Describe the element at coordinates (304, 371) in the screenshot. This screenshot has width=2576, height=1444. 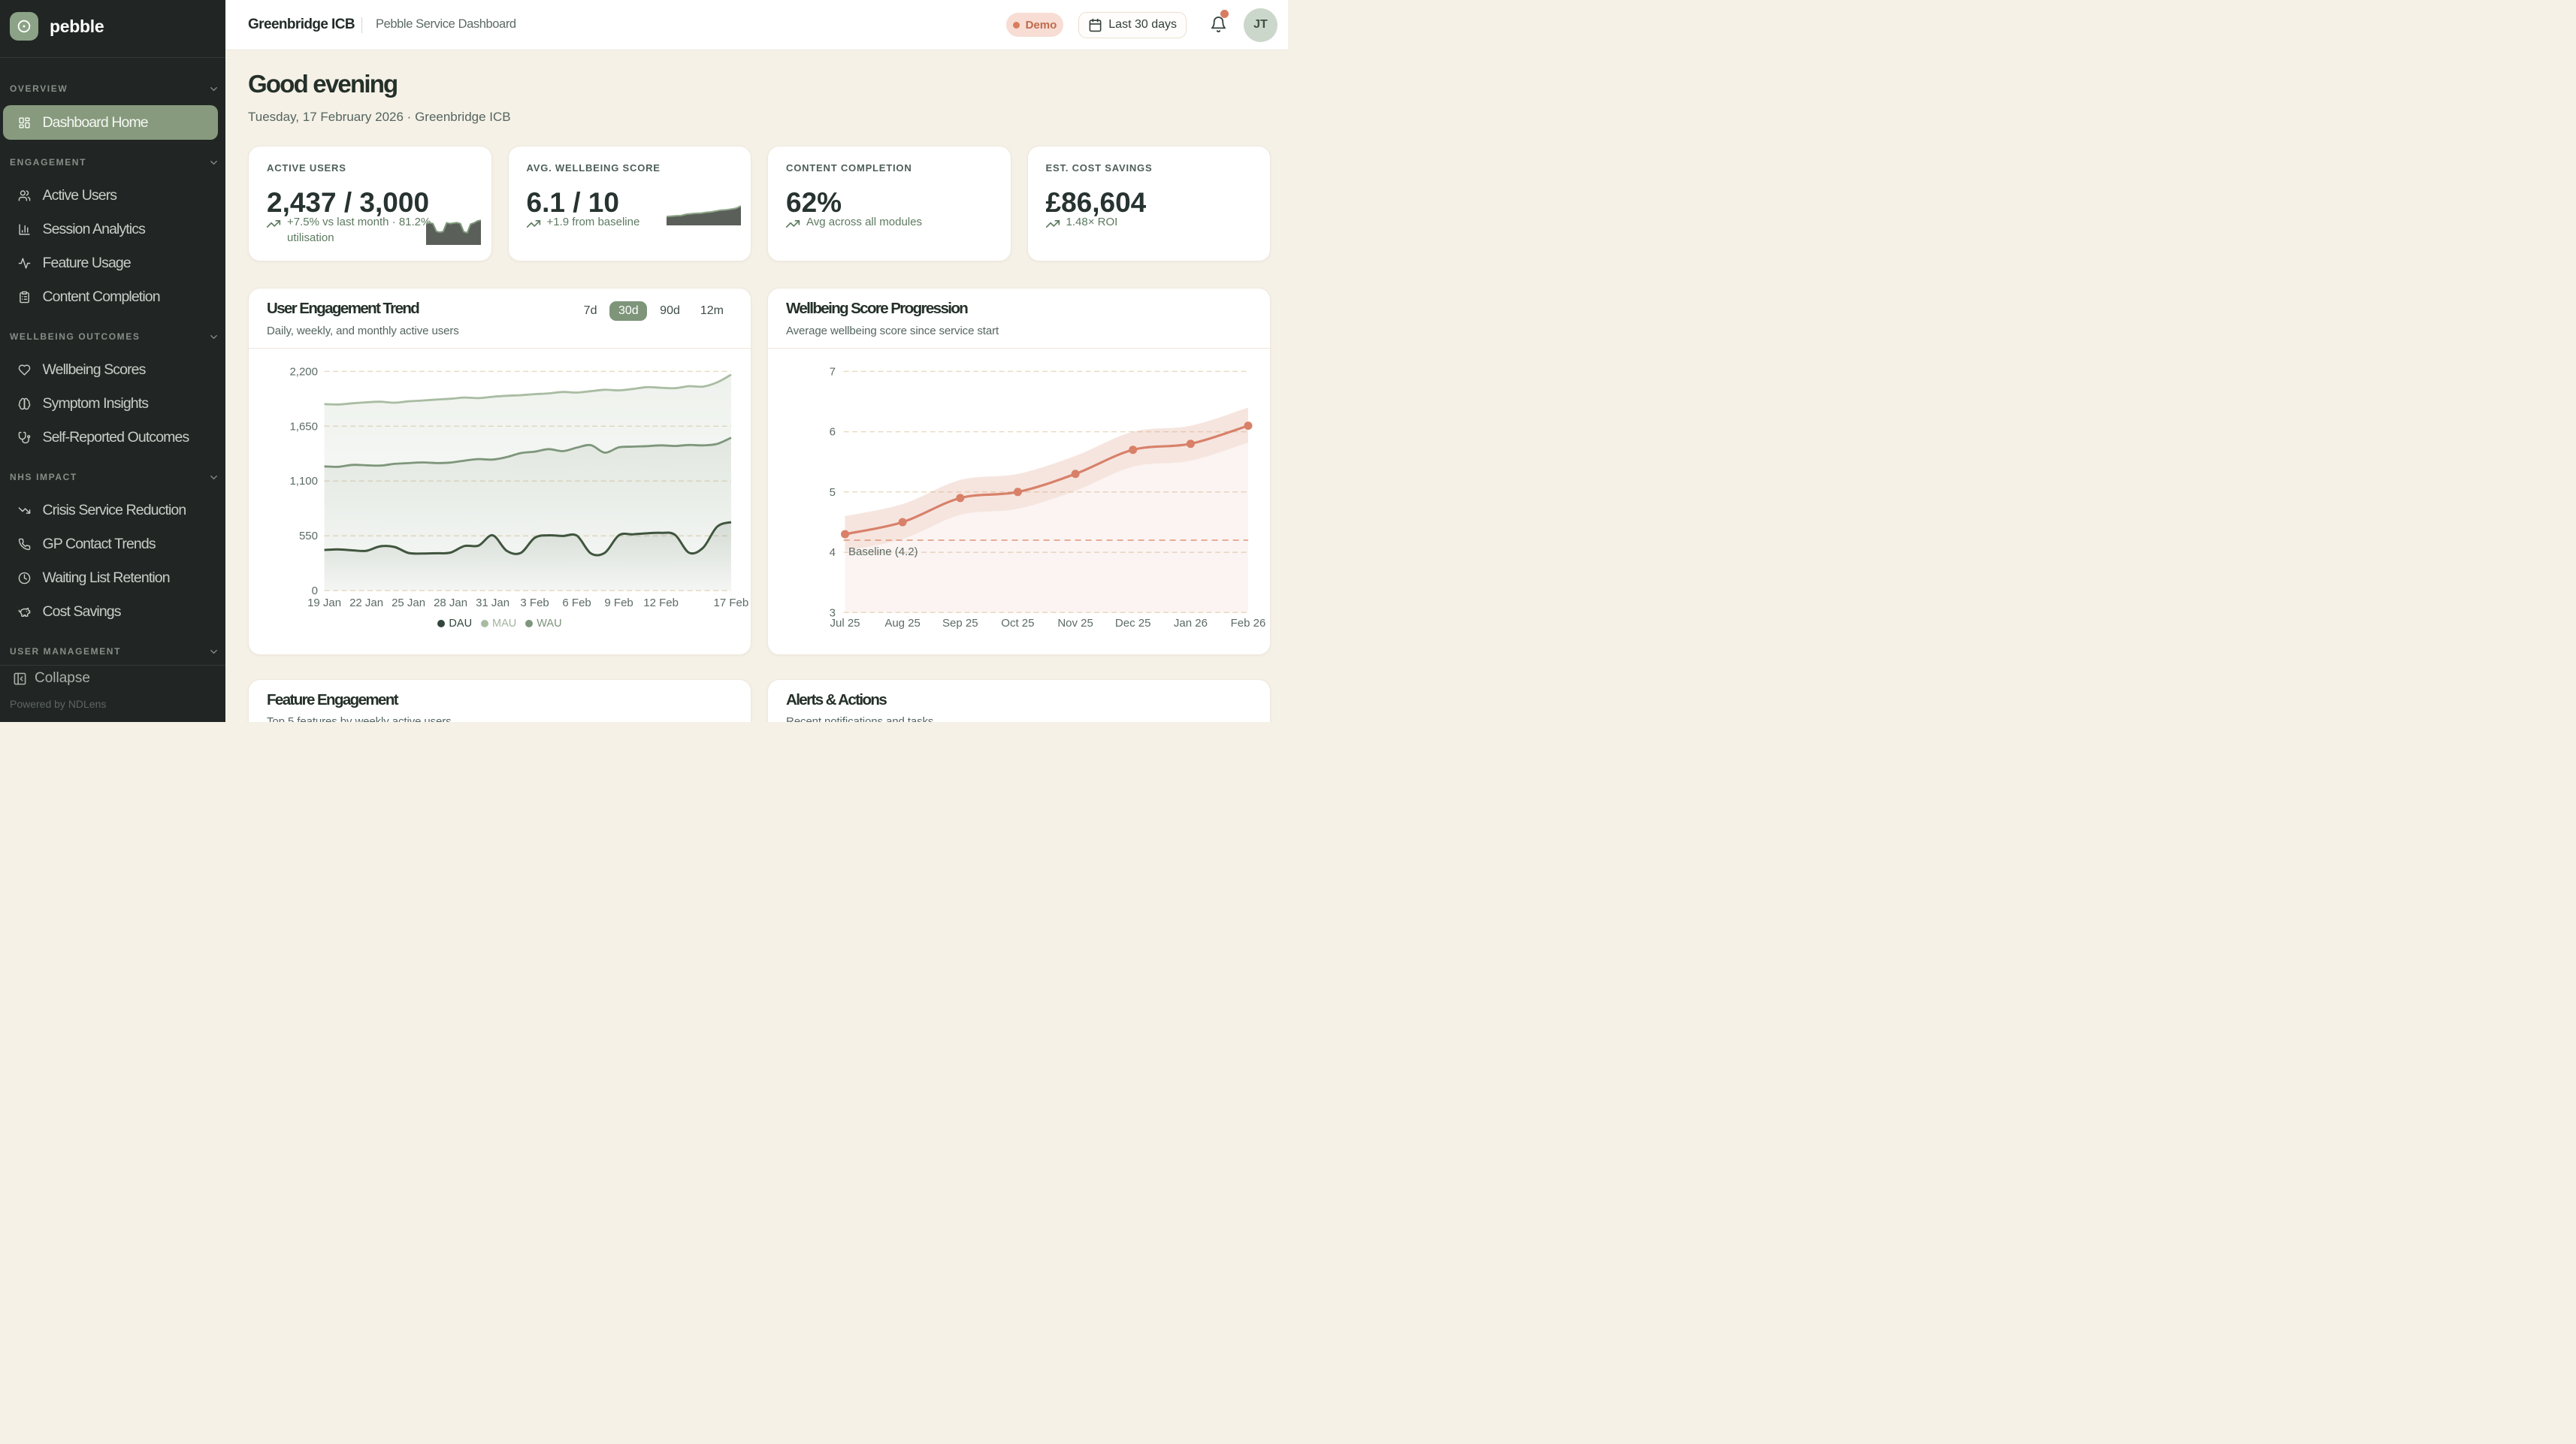
I see `svg-text: 2,200` at that location.